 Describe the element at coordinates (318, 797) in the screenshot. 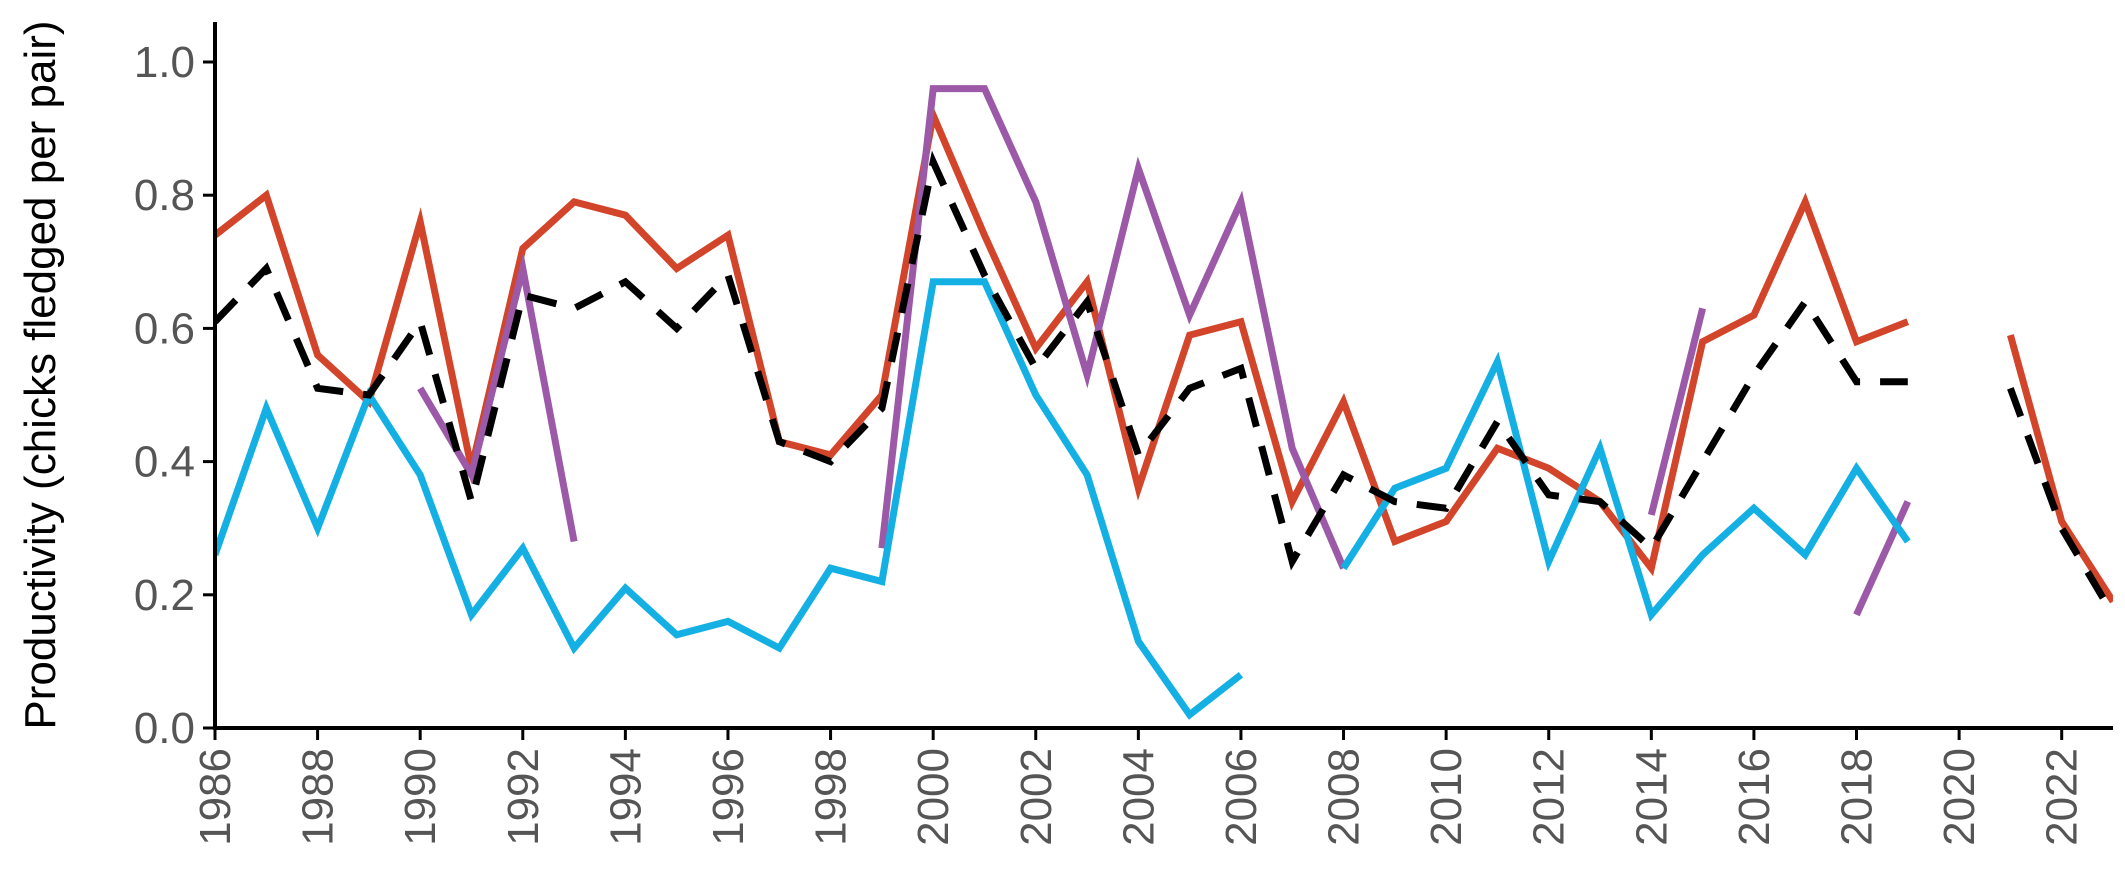

I see `x-tick-label: 1988` at that location.